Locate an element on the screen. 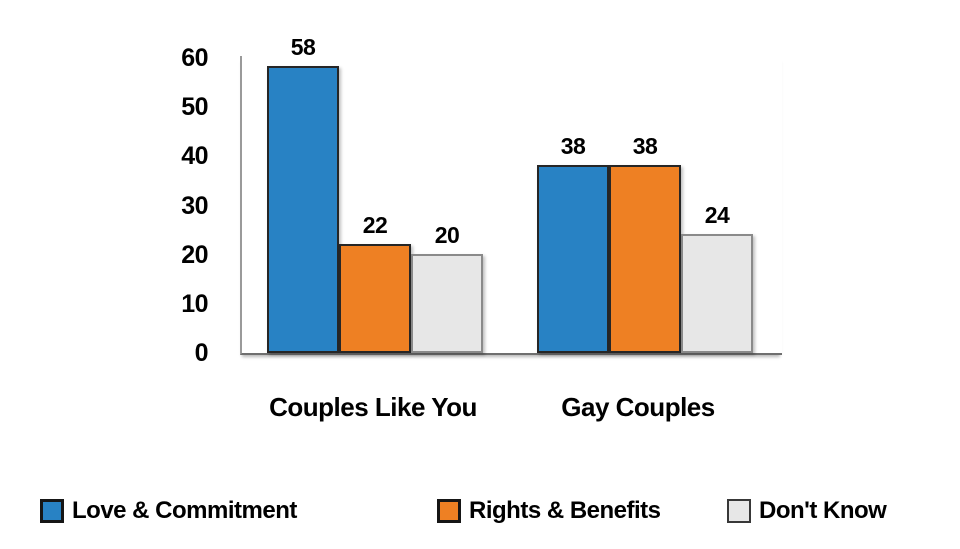 This screenshot has width=960, height=549. legend-swatch-dont-know is located at coordinates (739, 511).